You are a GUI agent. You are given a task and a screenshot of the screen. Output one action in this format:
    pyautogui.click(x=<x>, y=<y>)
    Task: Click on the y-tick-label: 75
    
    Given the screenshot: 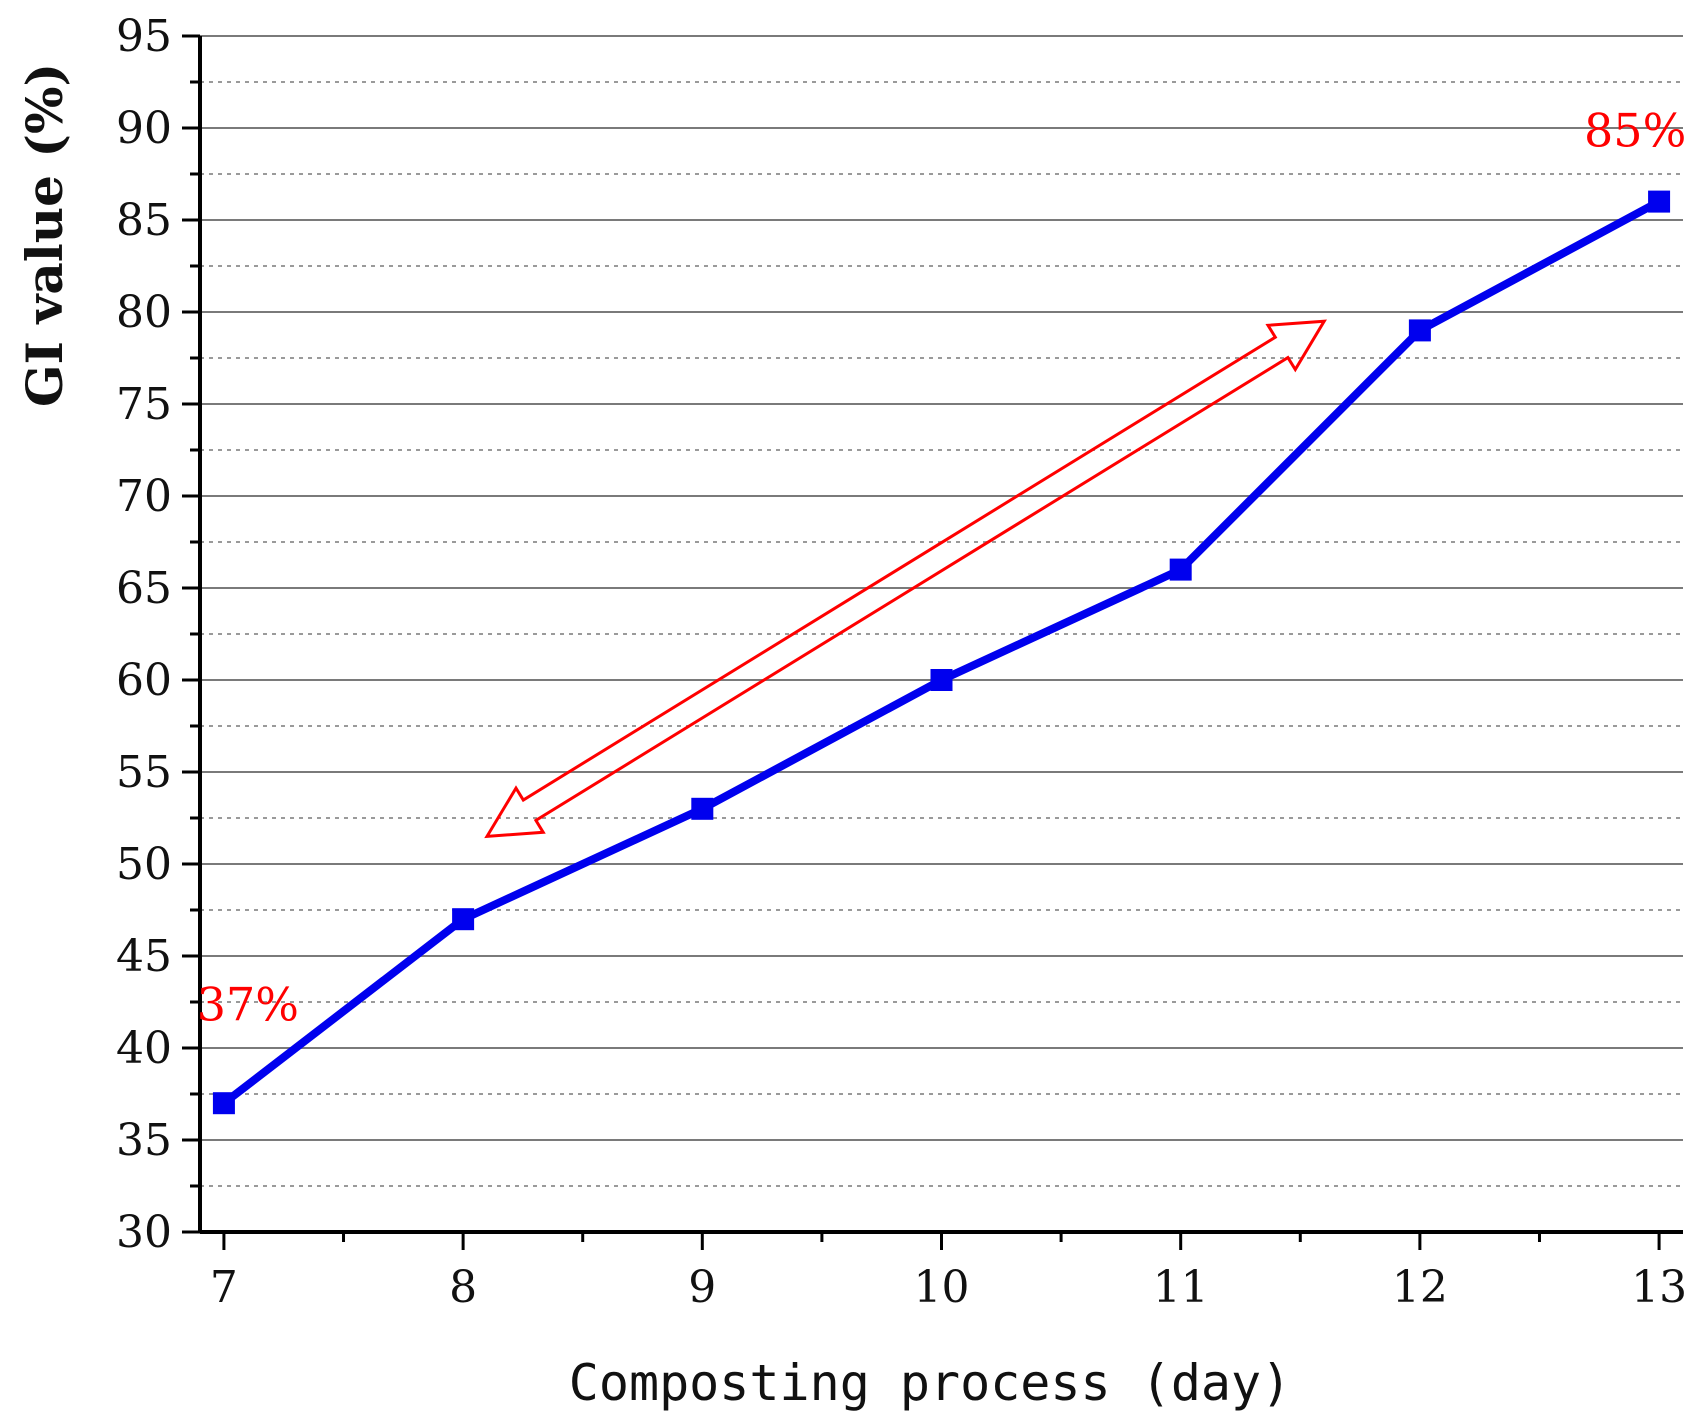 What is the action you would take?
    pyautogui.click(x=144, y=404)
    